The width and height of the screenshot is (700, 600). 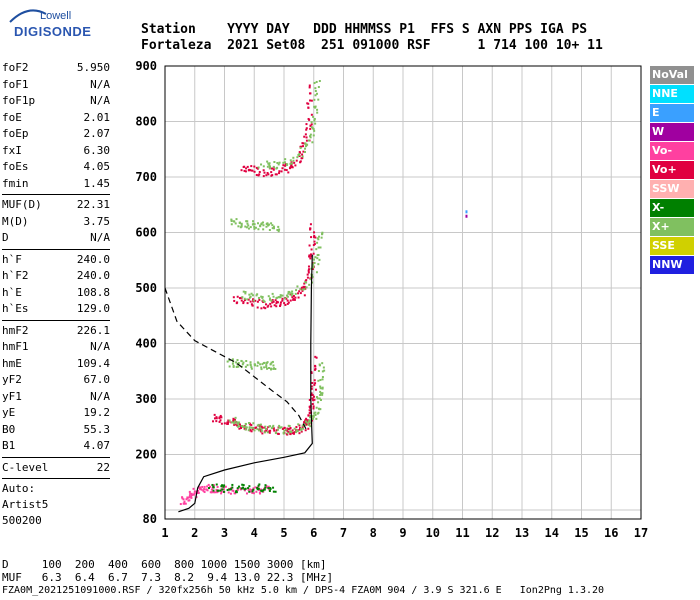 I want to click on param-value: 226.1, so click(x=93, y=330).